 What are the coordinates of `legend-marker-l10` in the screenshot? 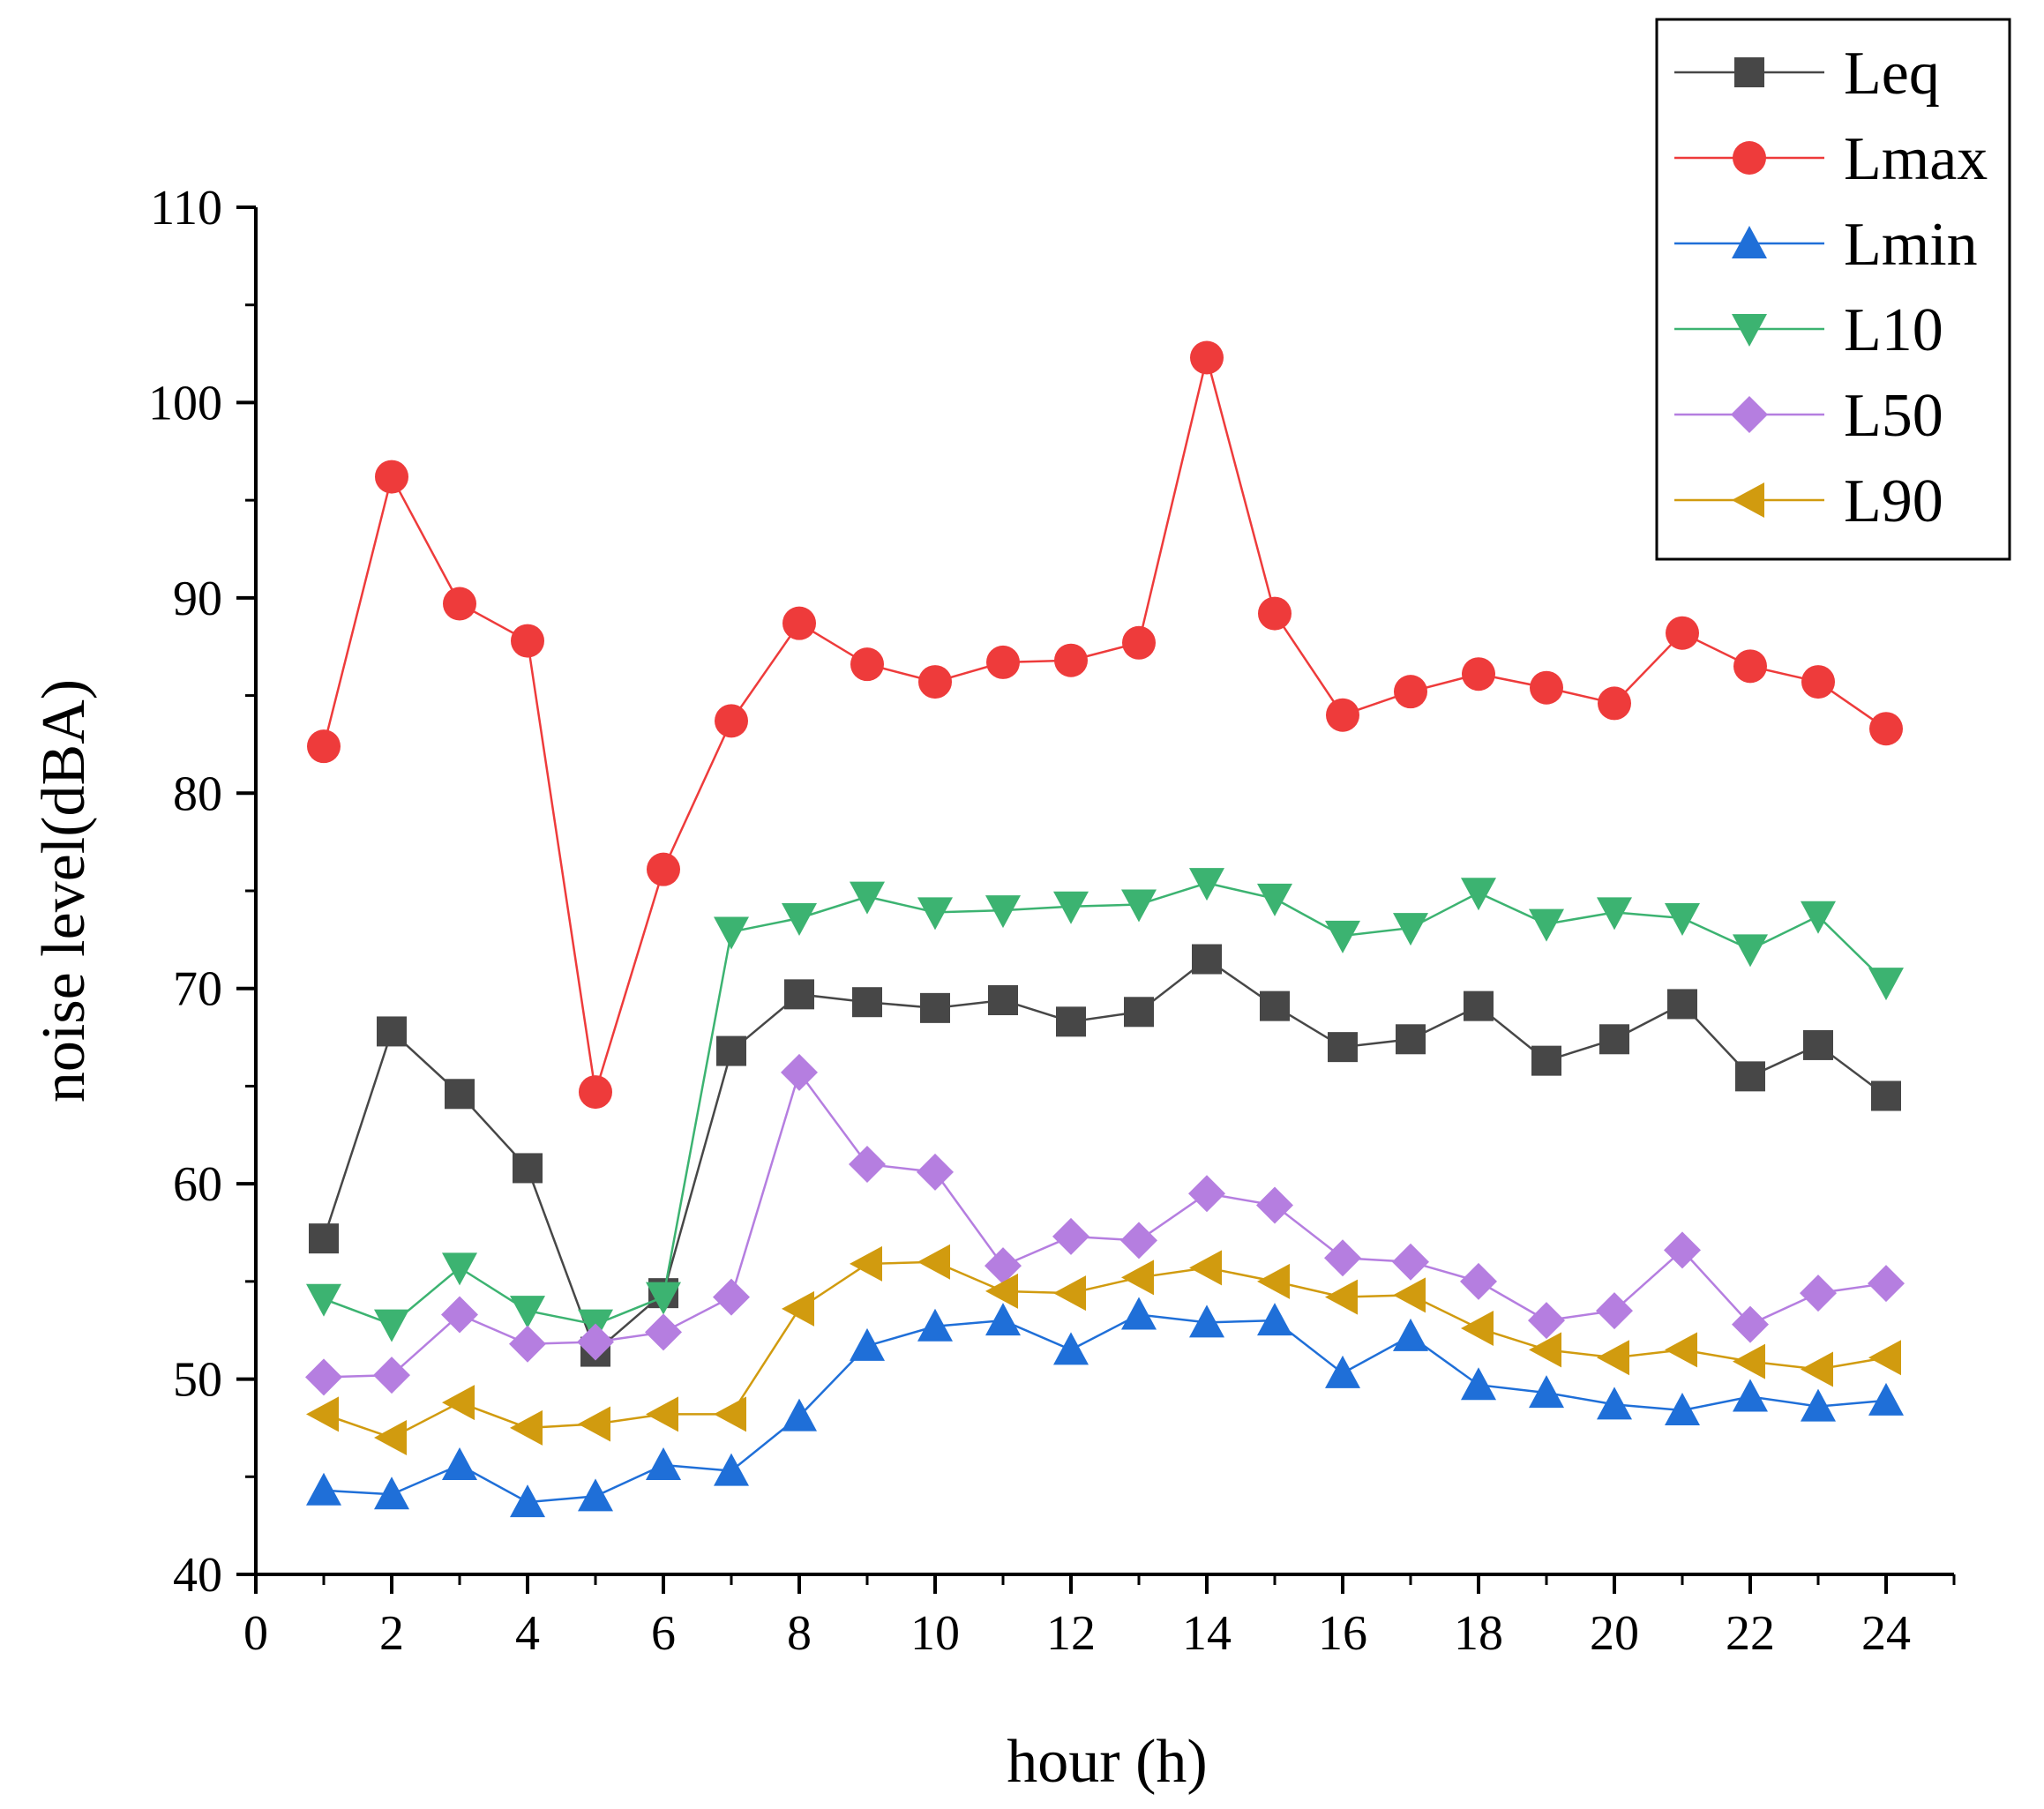 It's located at (1749, 331).